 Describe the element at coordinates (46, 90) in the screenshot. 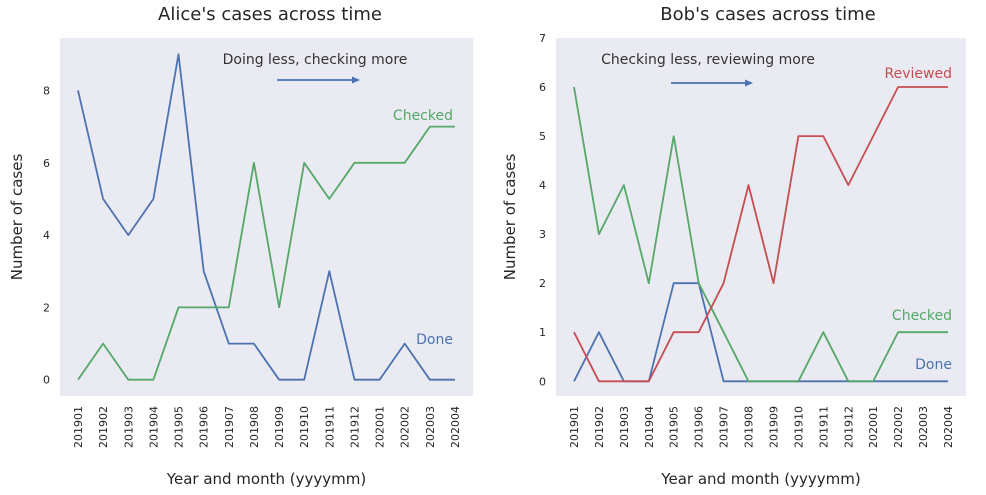

I see `alice-y-tick-label: 8` at that location.